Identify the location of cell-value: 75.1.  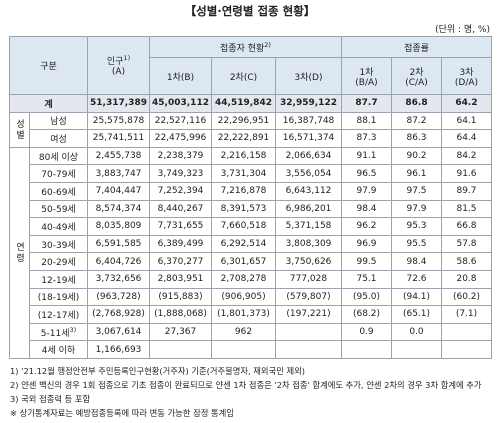
(366, 279).